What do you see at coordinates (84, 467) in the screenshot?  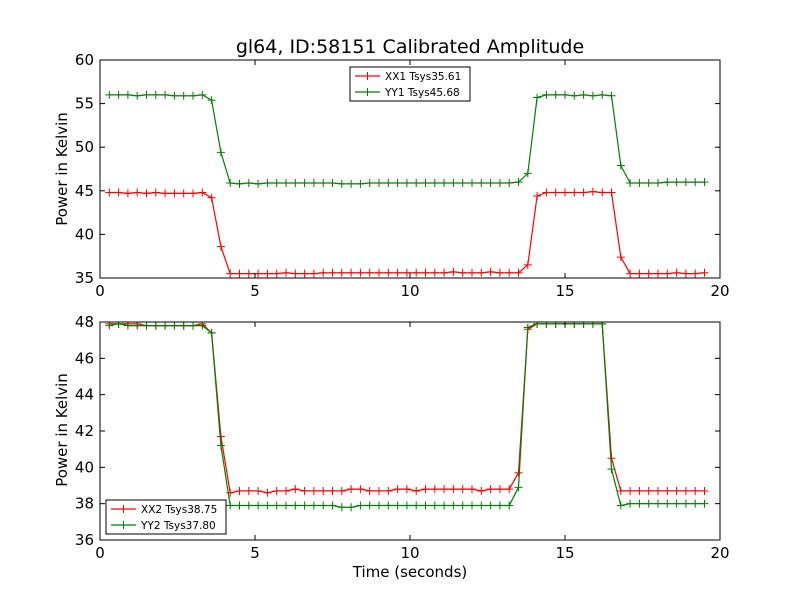 I see `y-tick-label: 40` at bounding box center [84, 467].